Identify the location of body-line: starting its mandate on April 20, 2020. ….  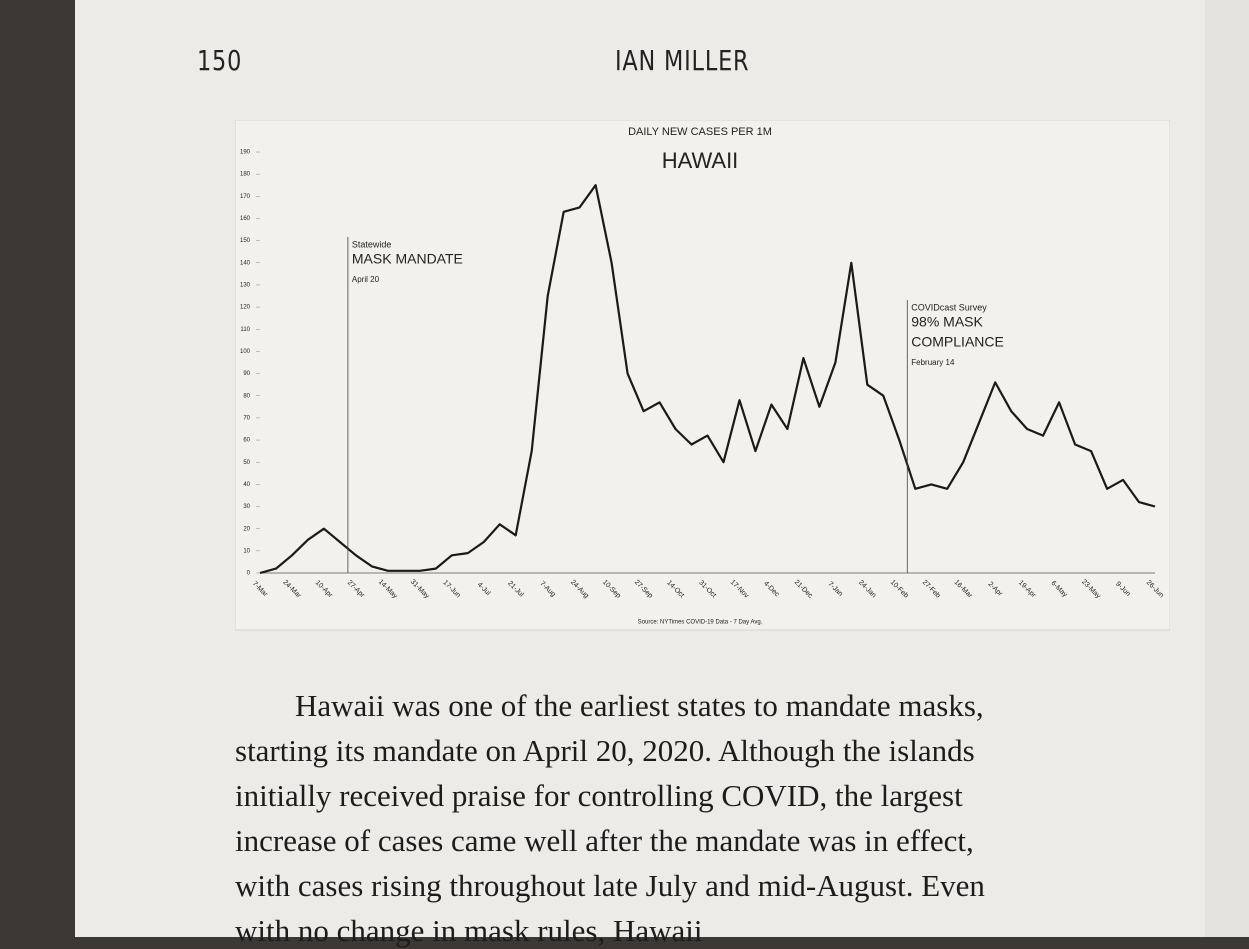
(605, 750).